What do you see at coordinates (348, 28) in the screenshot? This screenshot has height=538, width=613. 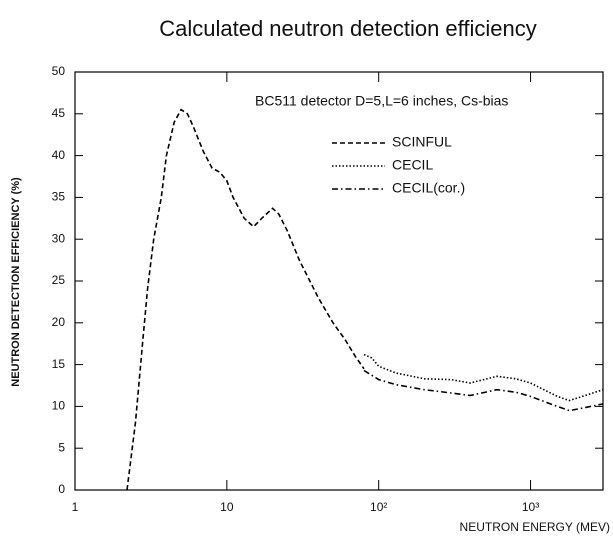 I see `chart-title: Calculated neutron detection efficiency` at bounding box center [348, 28].